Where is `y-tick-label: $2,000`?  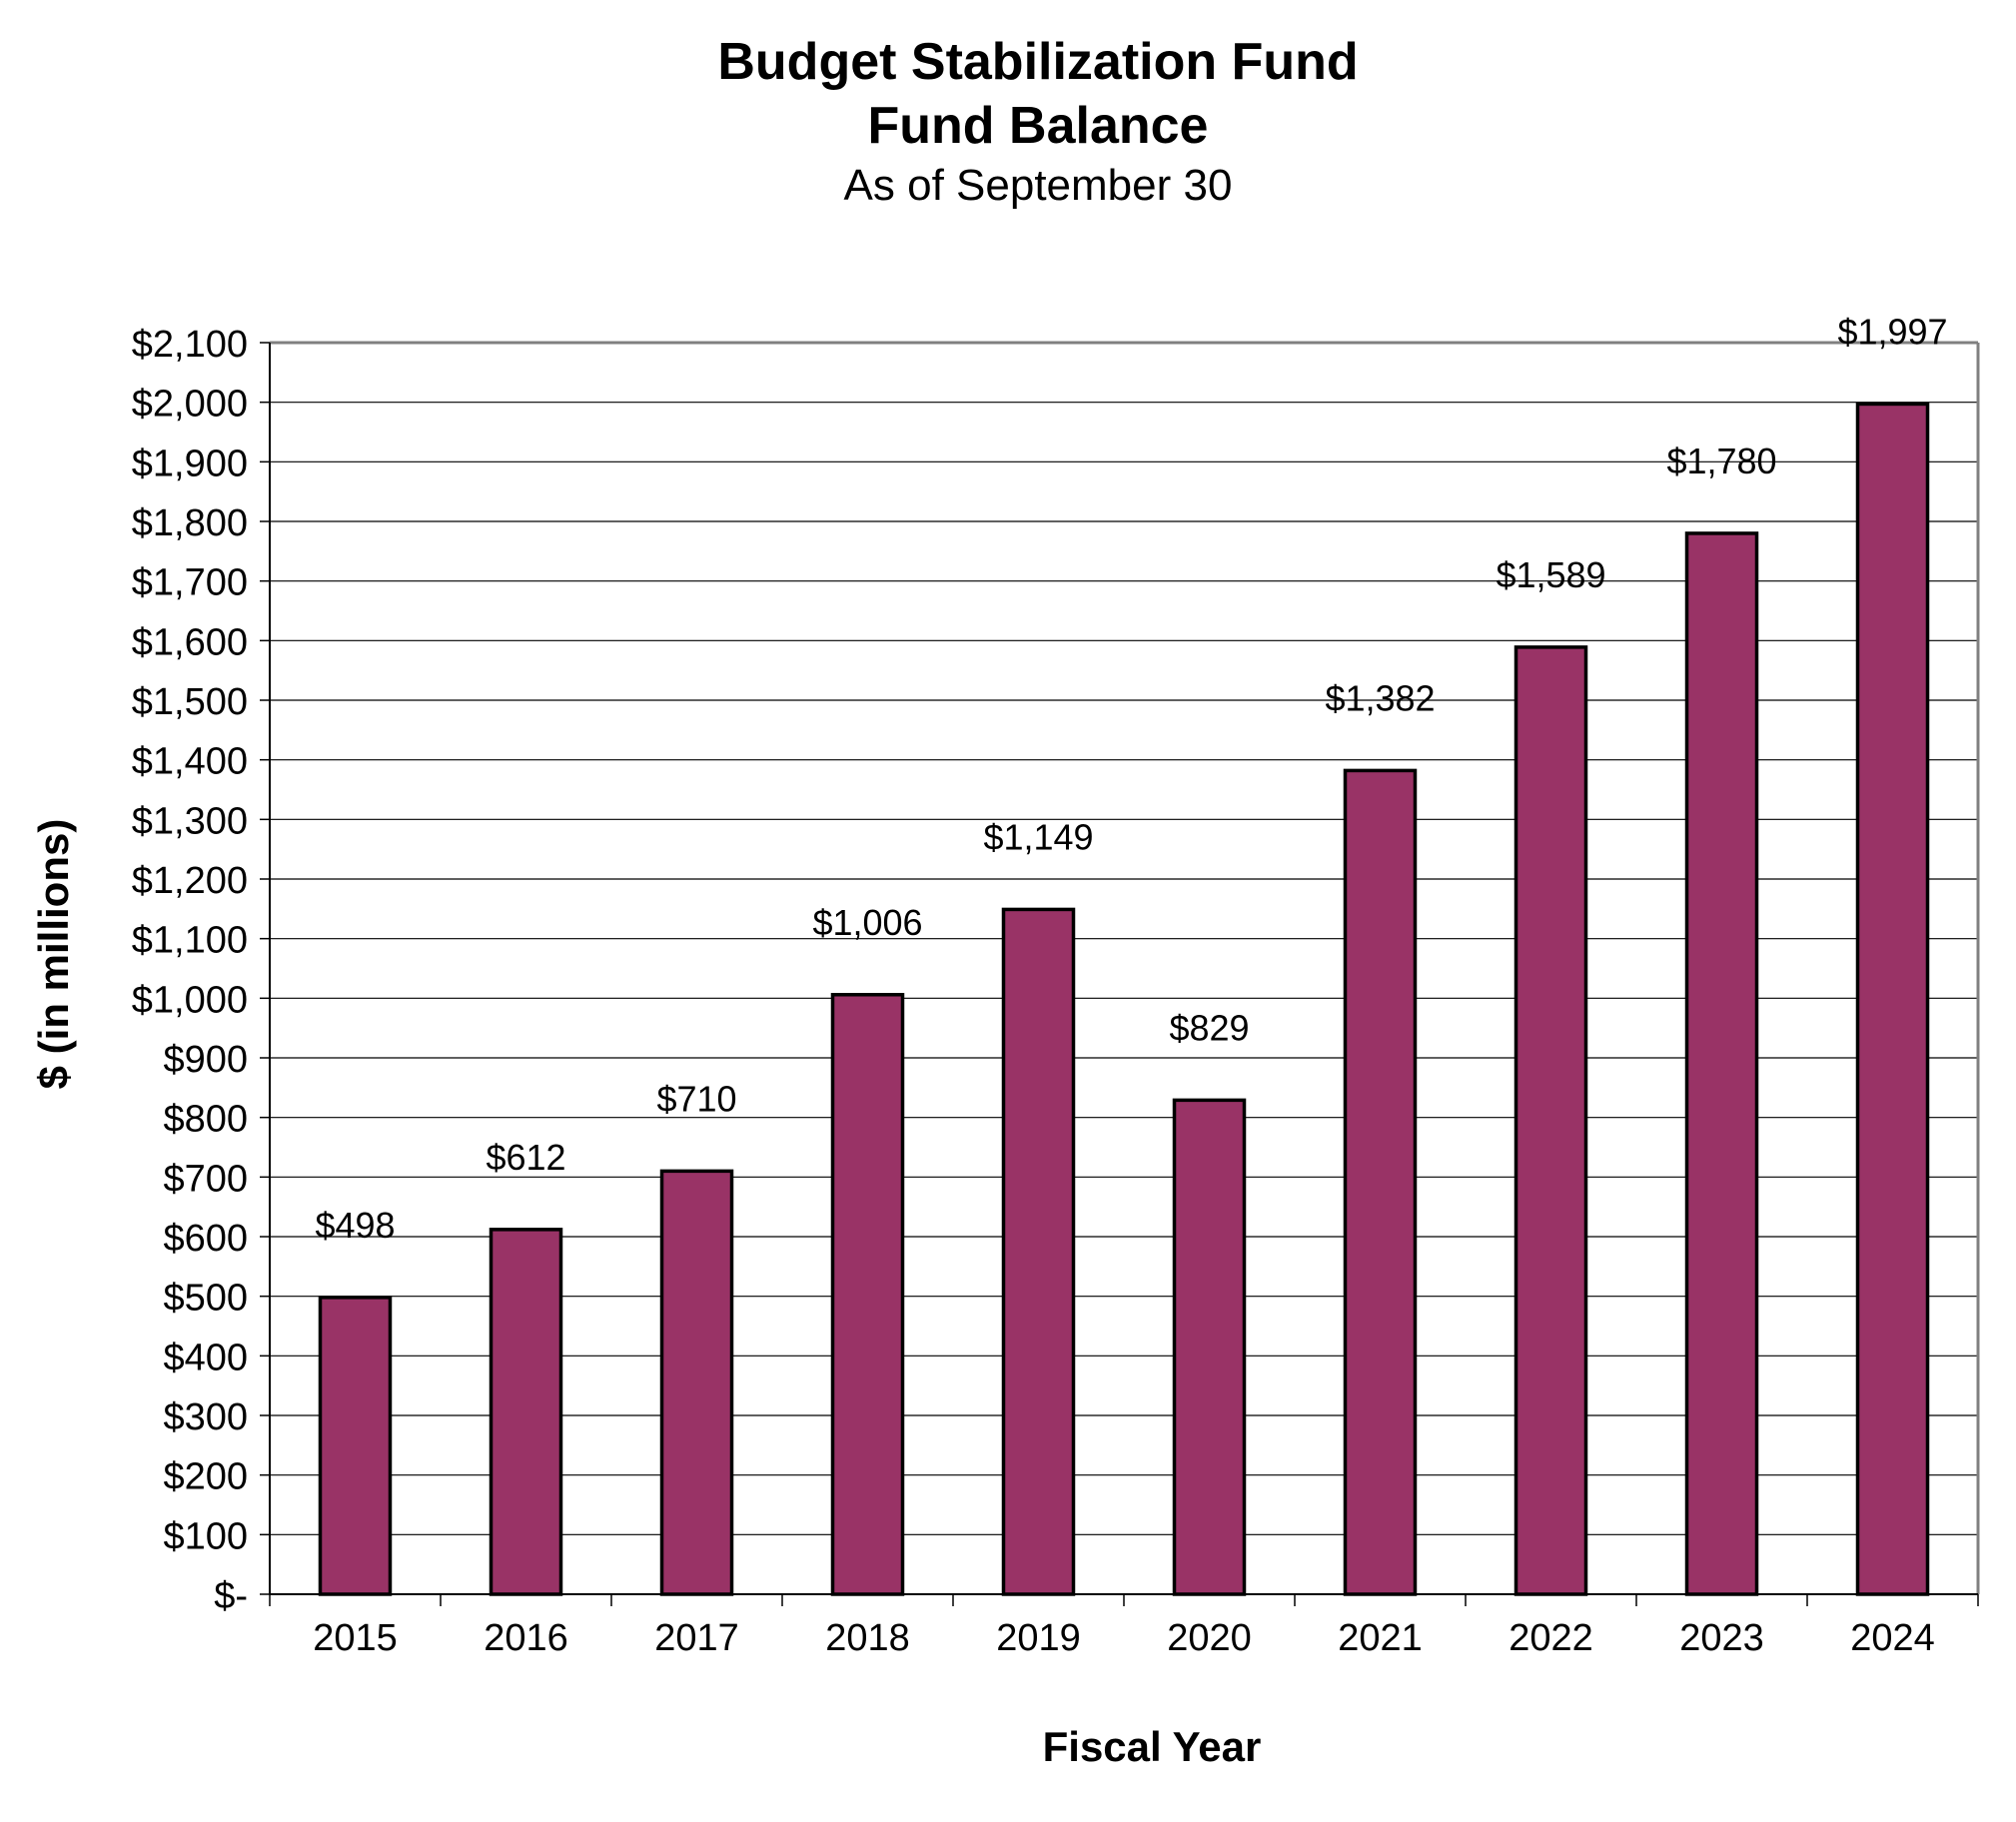 y-tick-label: $2,000 is located at coordinates (190, 405).